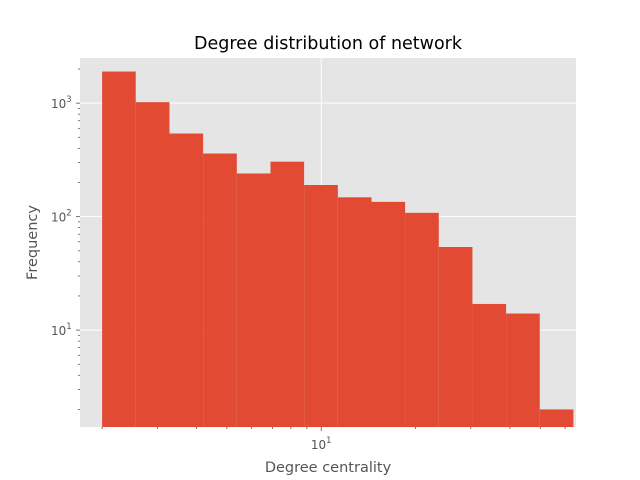  I want to click on y-axis-label: Frequency, so click(33, 242).